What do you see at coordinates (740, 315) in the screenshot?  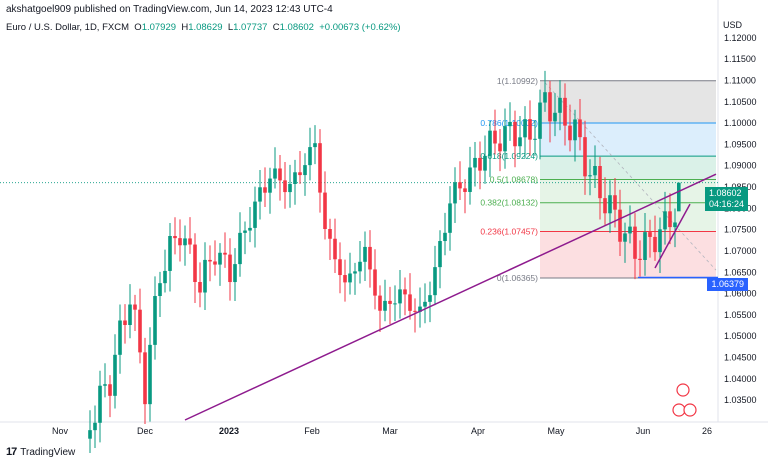 I see `y-tick-label: 1.05500` at bounding box center [740, 315].